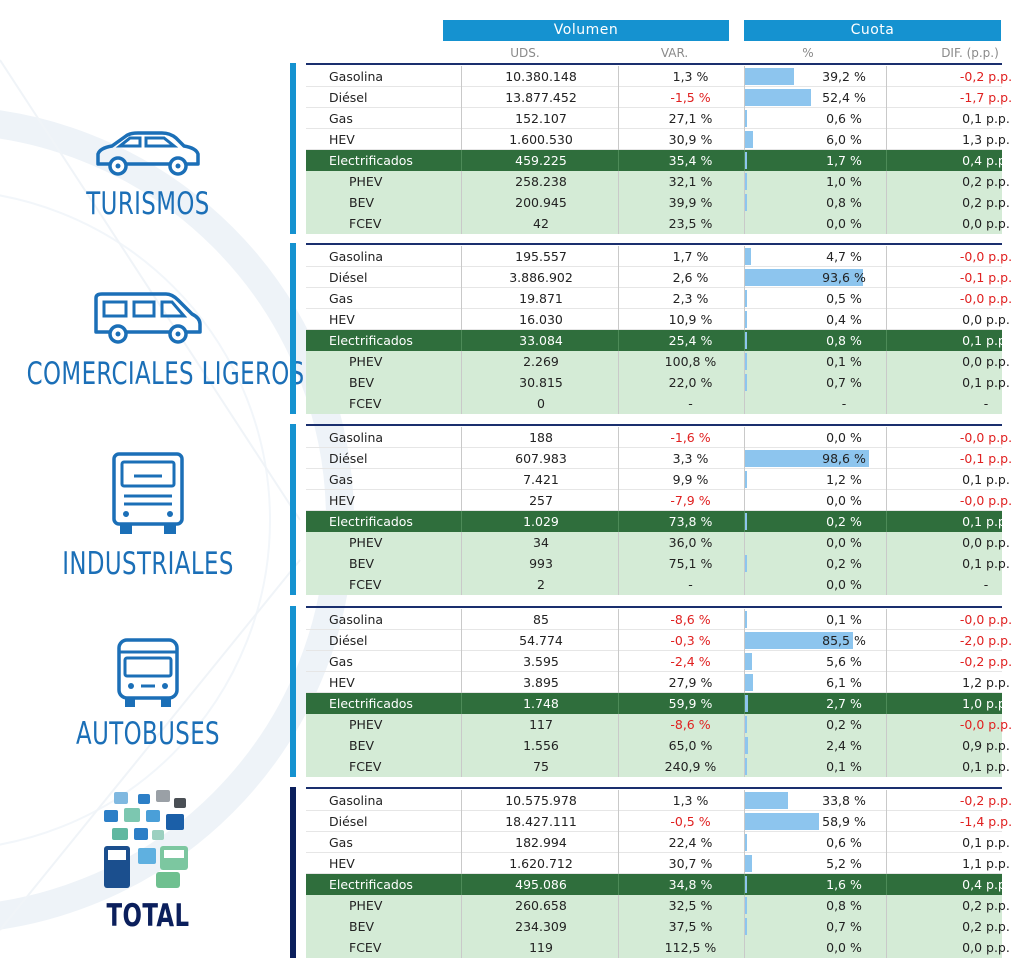  Describe the element at coordinates (658, 319) in the screenshot. I see `table-row: HEV 16.030 10,9 % 0,4 % 0,0 p.p.` at that location.